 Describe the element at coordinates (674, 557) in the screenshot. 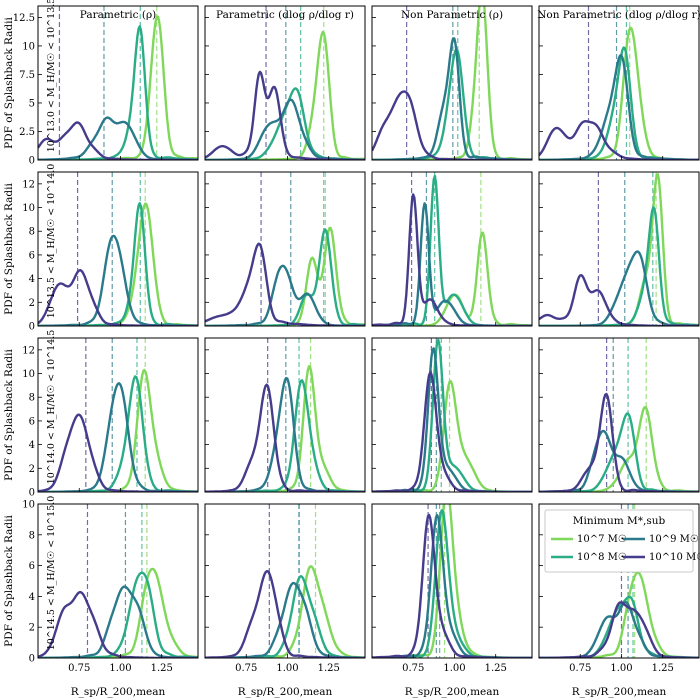

I see `legend-label-4: 10^10 M☉` at that location.